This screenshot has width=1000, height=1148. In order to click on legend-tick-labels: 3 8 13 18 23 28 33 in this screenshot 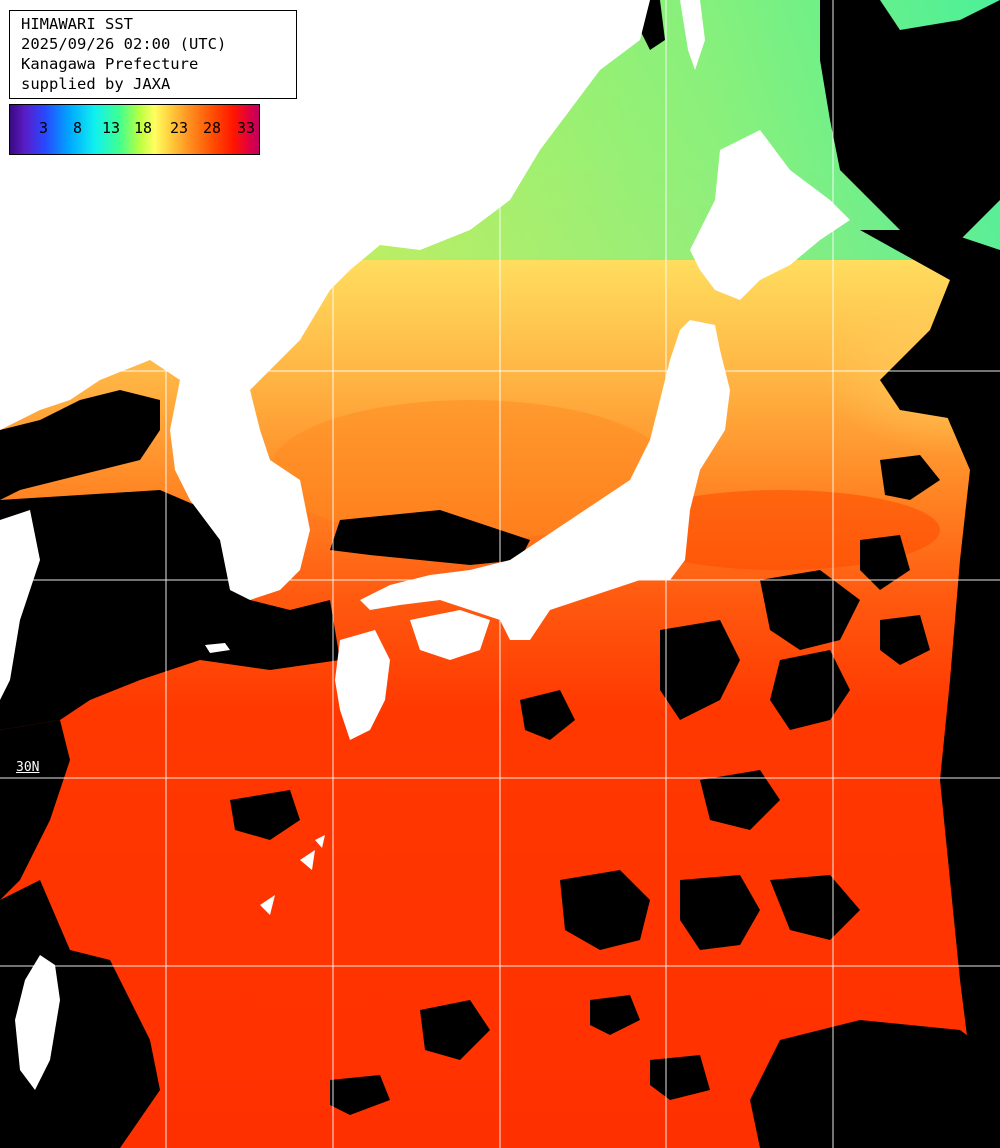, I will do `click(134, 129)`.